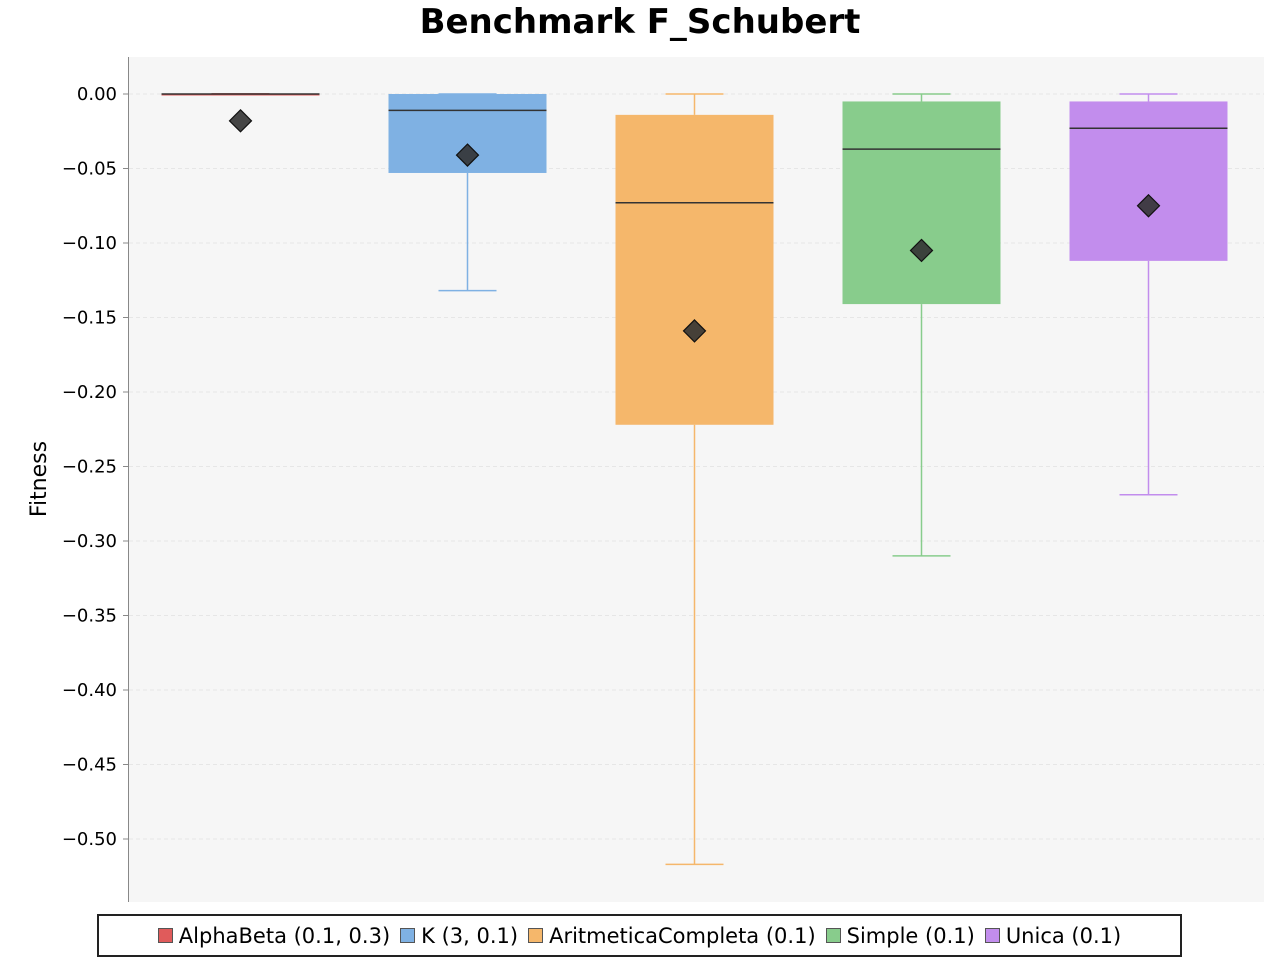  I want to click on legend-label: Simple (0.1), so click(910, 935).